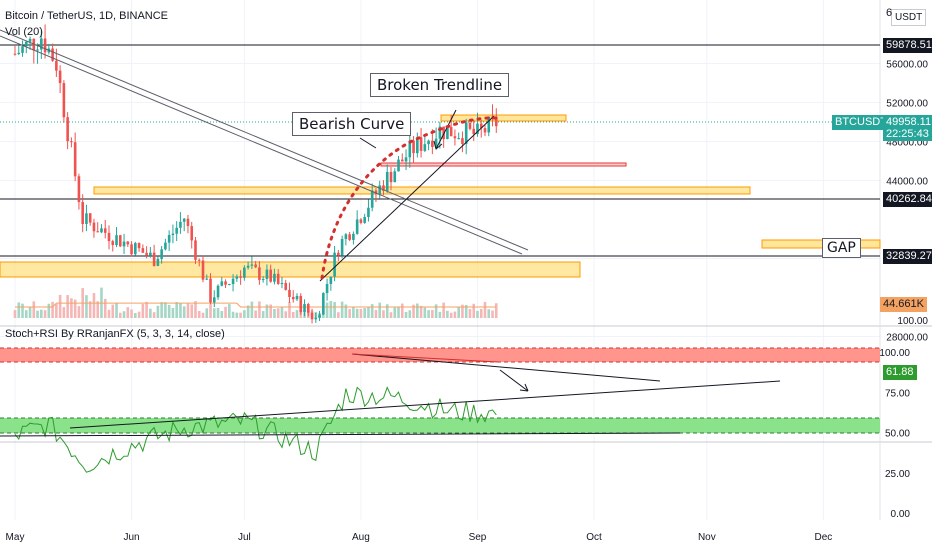 This screenshot has width=932, height=550. What do you see at coordinates (503, 118) in the screenshot?
I see `resistance-zone-top` at bounding box center [503, 118].